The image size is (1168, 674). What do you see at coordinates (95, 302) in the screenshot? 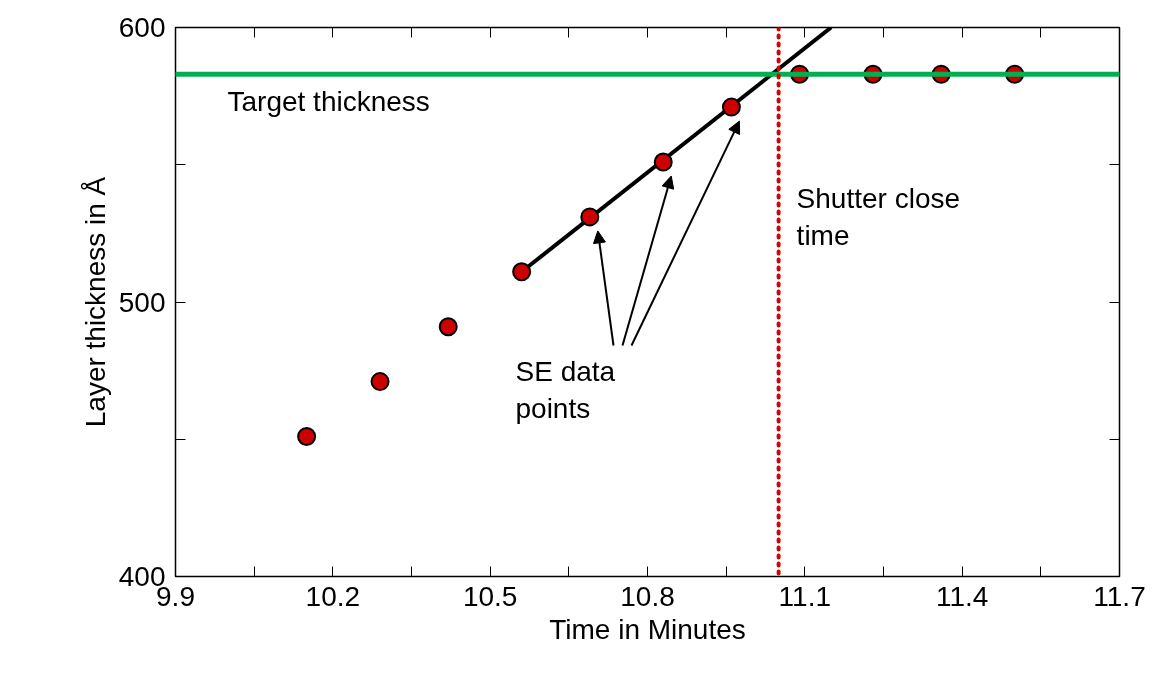
I see `y-axis-title: Layer thickness in Å` at bounding box center [95, 302].